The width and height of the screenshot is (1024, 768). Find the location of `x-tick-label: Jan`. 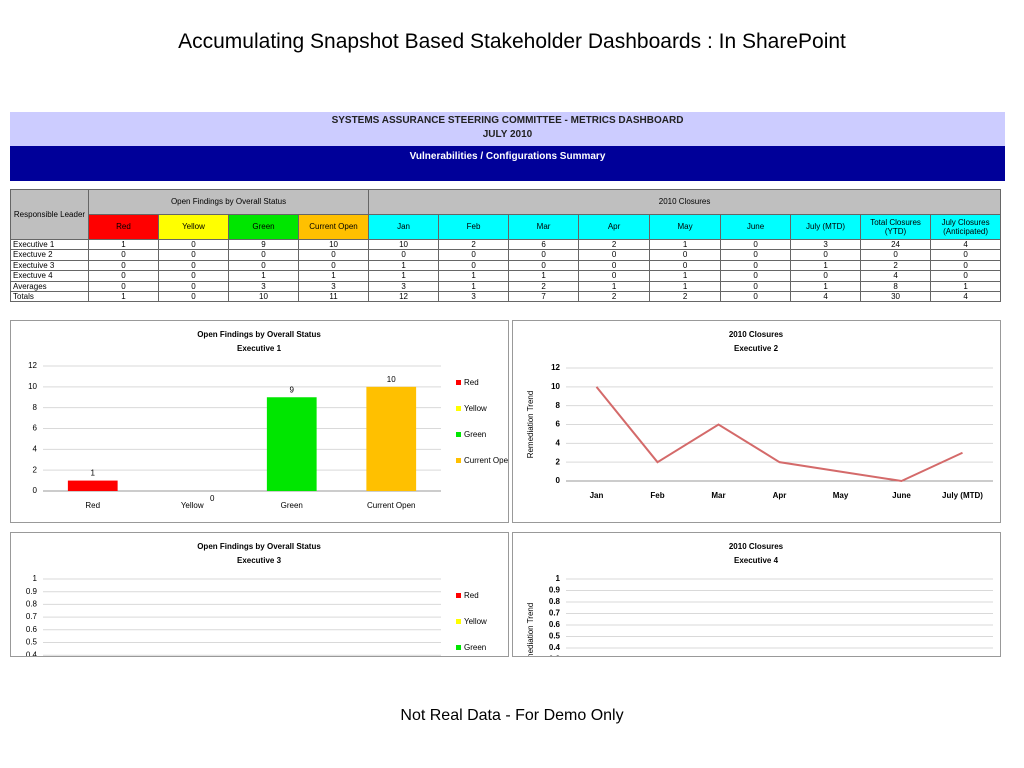

x-tick-label: Jan is located at coordinates (597, 495).